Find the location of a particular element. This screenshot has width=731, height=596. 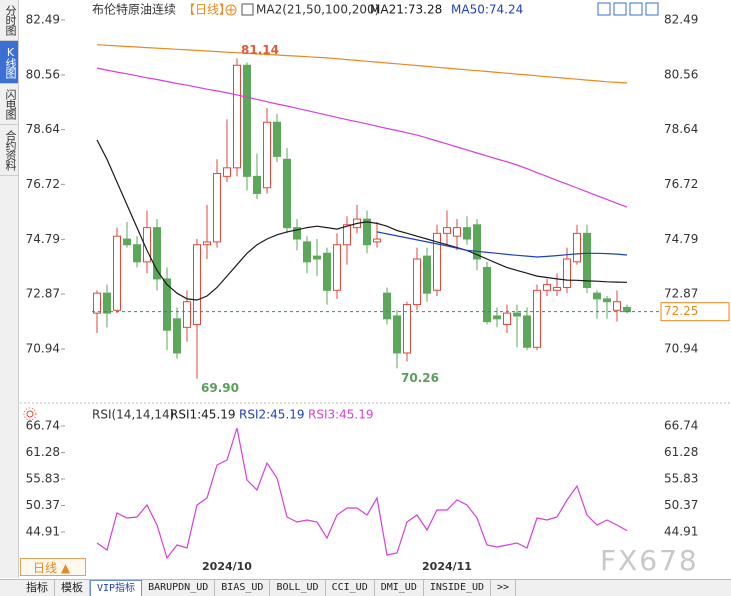

bottom-tab: VIP指标 is located at coordinates (116, 588).